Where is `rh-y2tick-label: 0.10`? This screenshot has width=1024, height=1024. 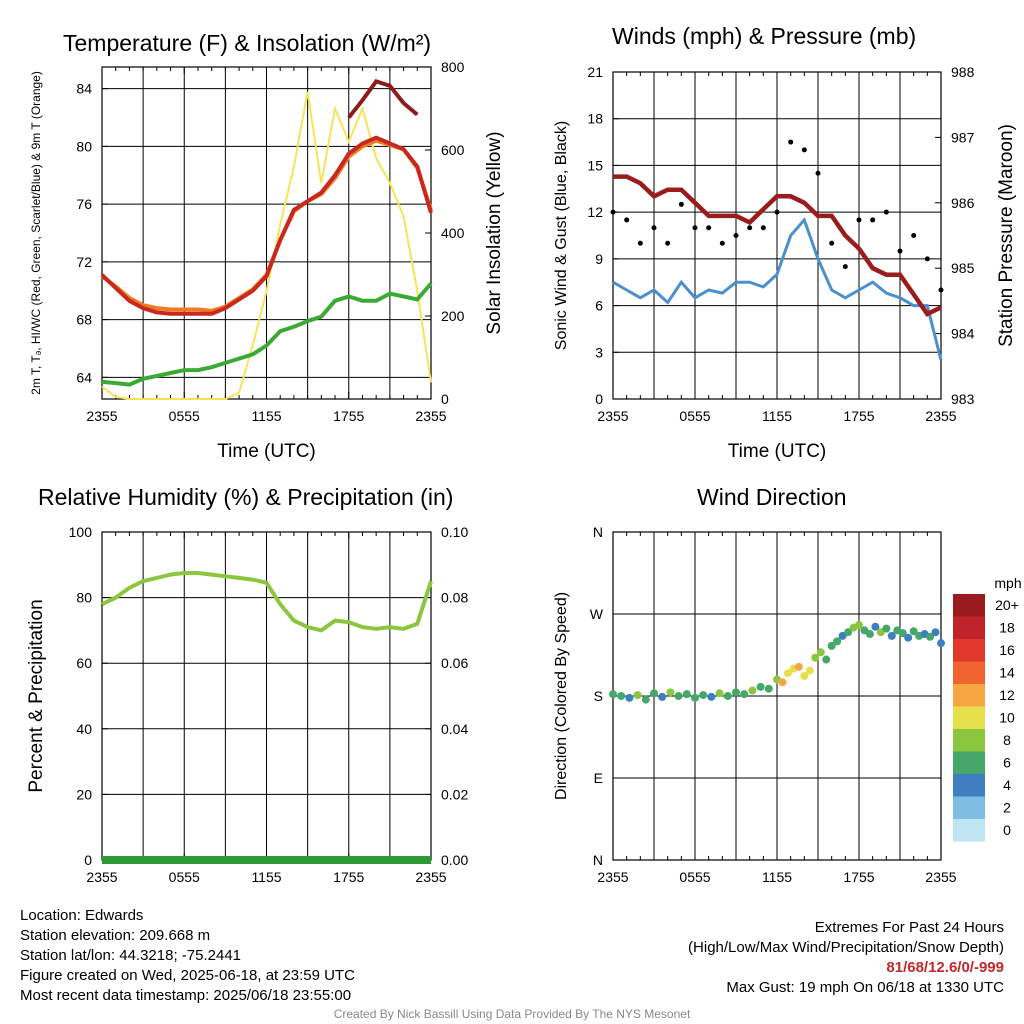
rh-y2tick-label: 0.10 is located at coordinates (454, 532).